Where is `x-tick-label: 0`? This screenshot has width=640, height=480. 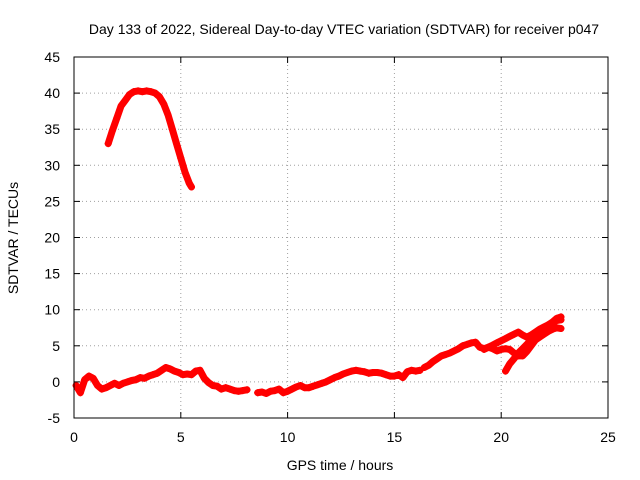
x-tick-label: 0 is located at coordinates (74, 437).